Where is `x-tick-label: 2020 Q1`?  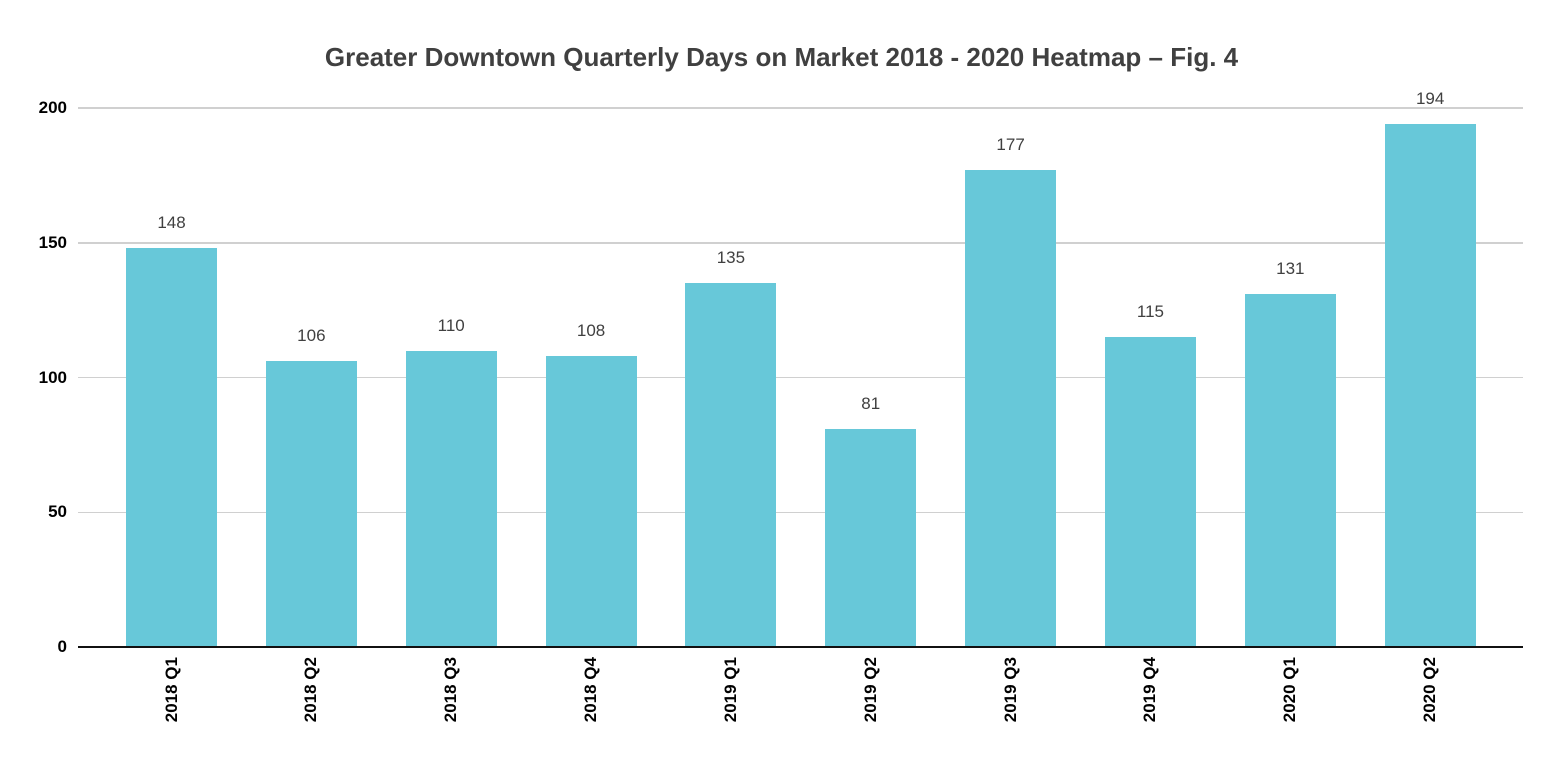 x-tick-label: 2020 Q1 is located at coordinates (1290, 690).